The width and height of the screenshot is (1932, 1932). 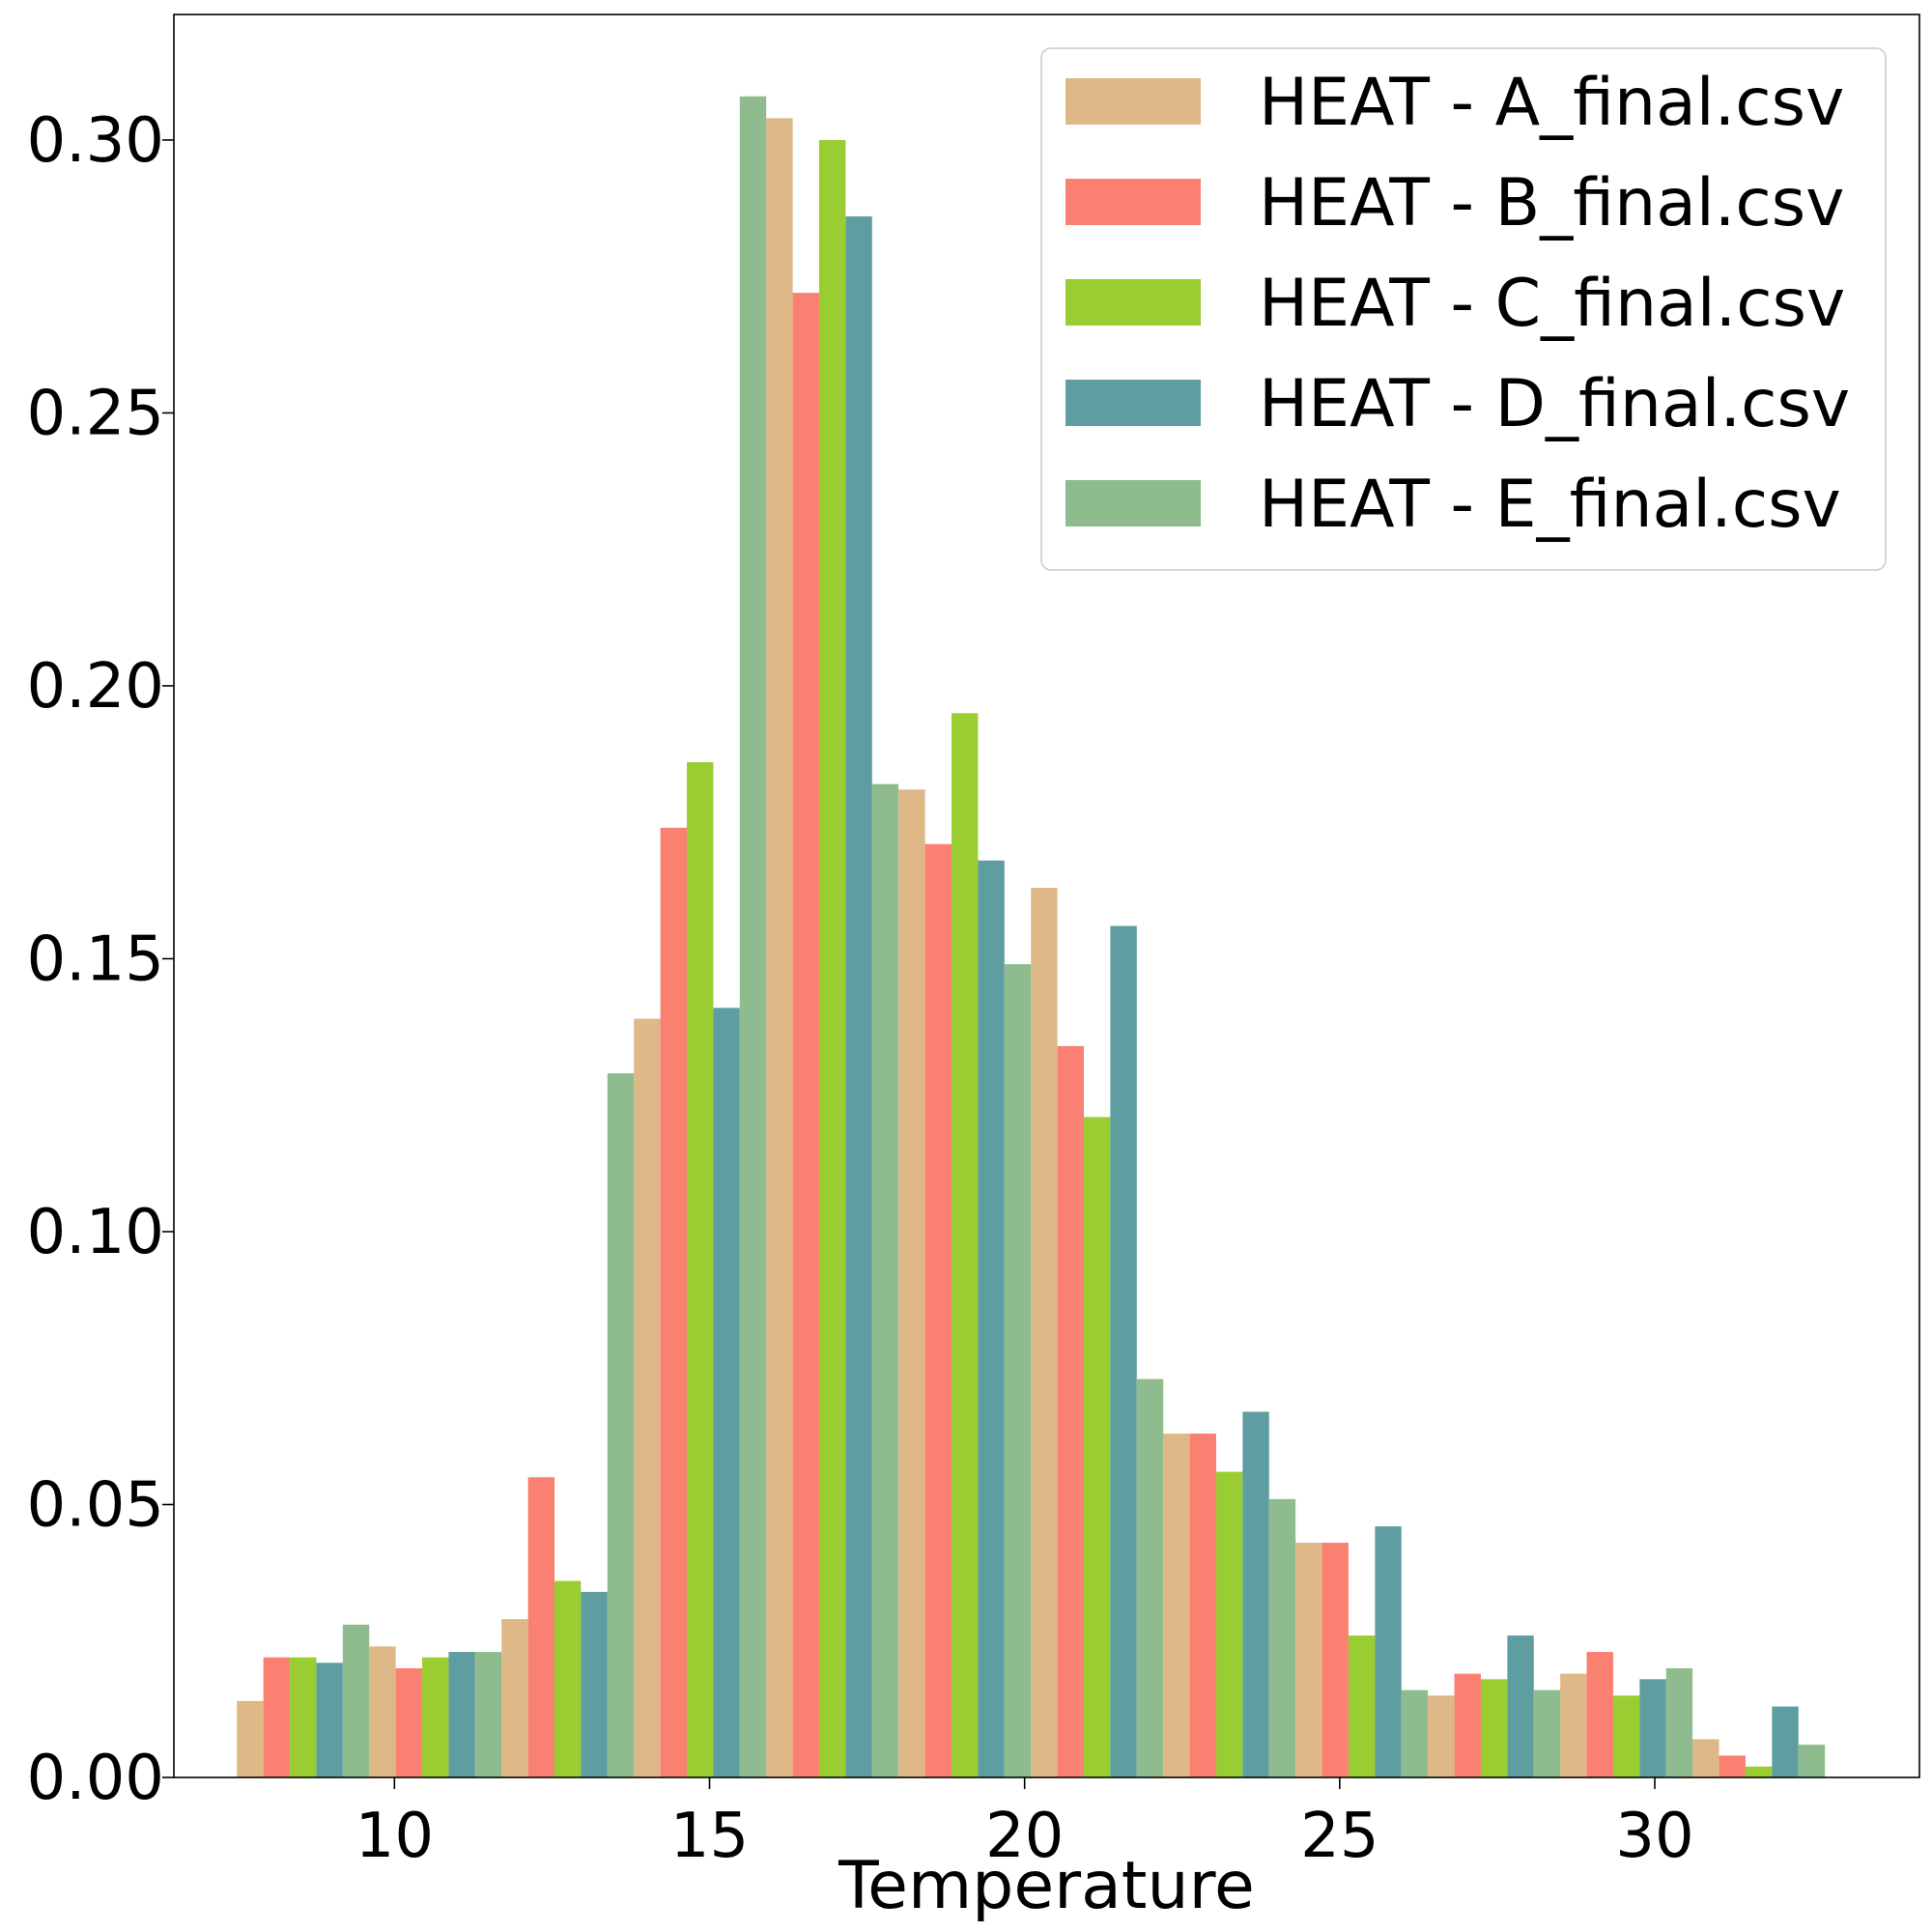 What do you see at coordinates (96, 1232) in the screenshot?
I see `y-tick-label: 0.10` at bounding box center [96, 1232].